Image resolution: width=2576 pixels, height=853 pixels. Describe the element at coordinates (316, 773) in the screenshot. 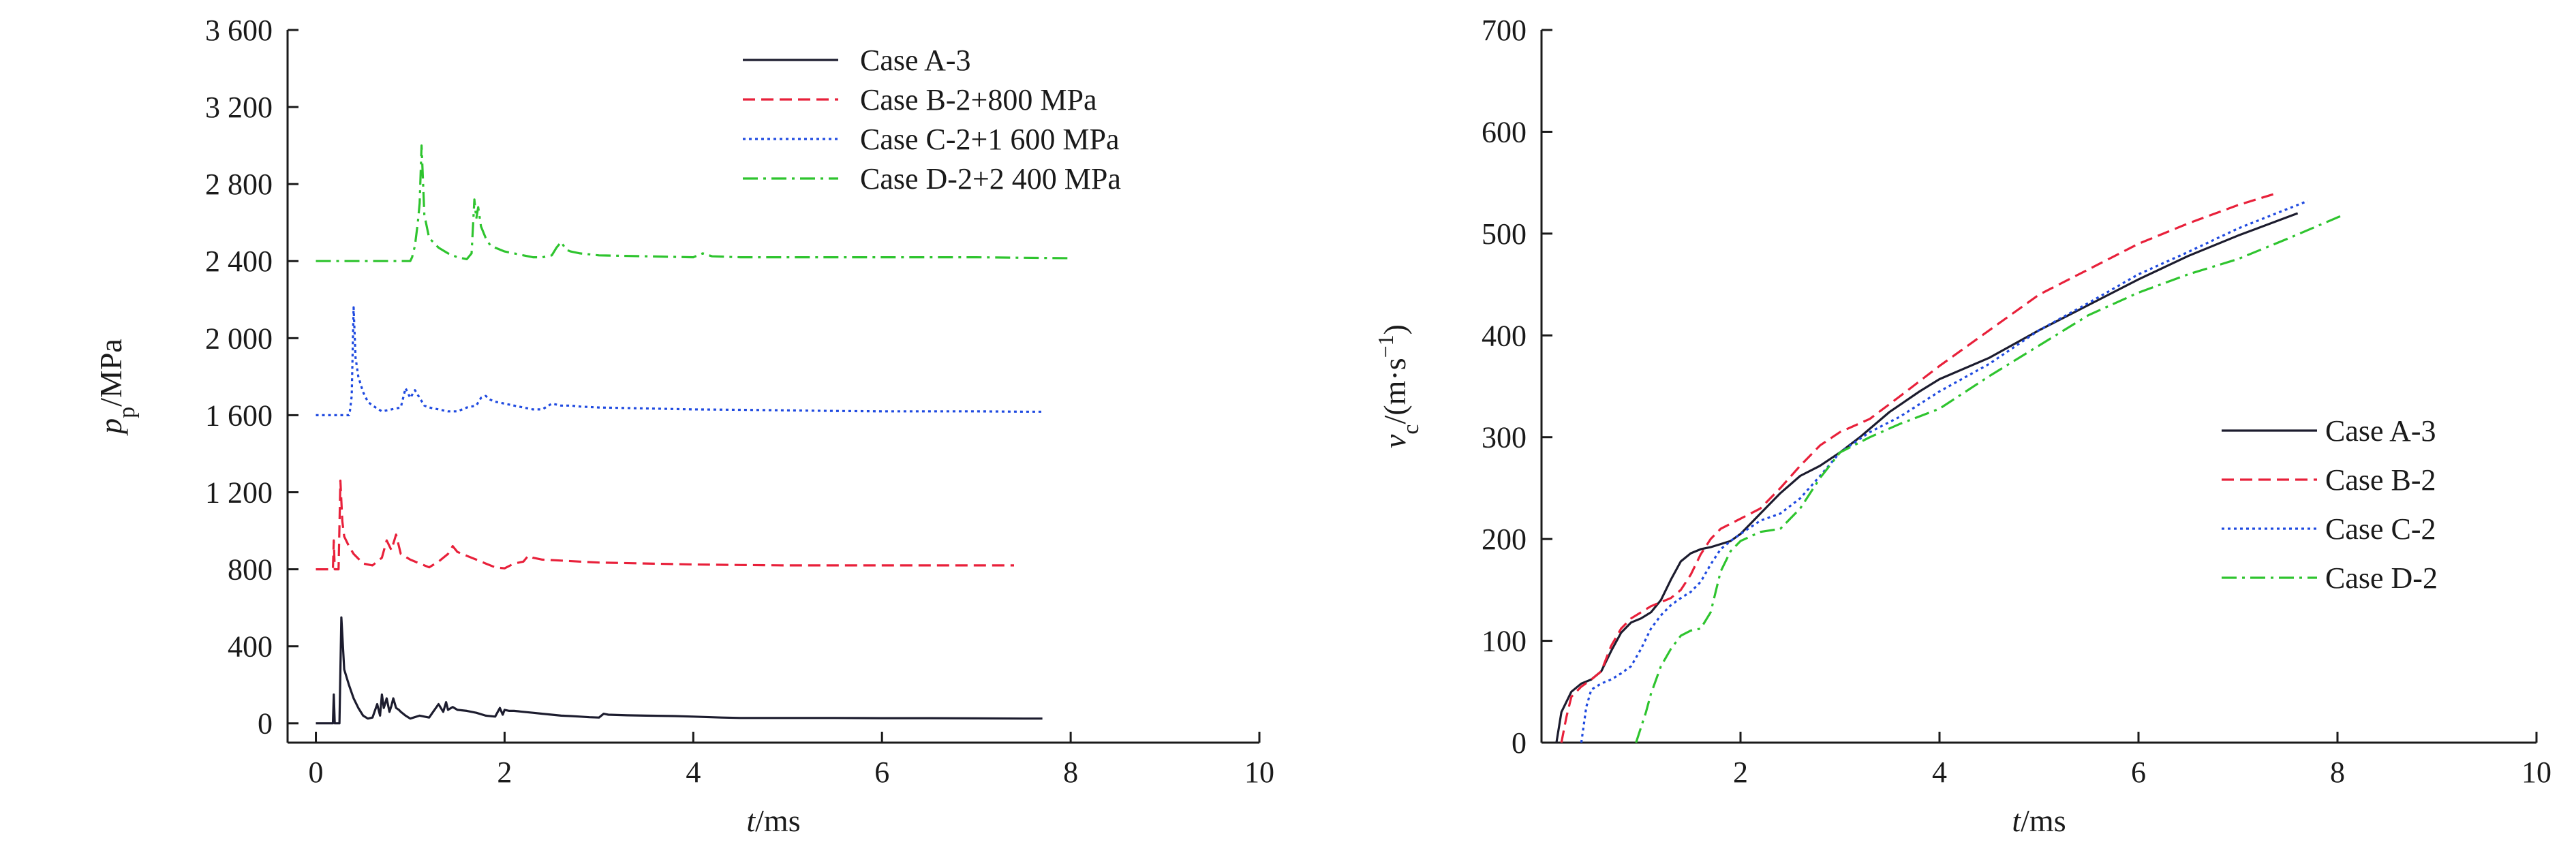

I see `x-tick-label: 0` at that location.